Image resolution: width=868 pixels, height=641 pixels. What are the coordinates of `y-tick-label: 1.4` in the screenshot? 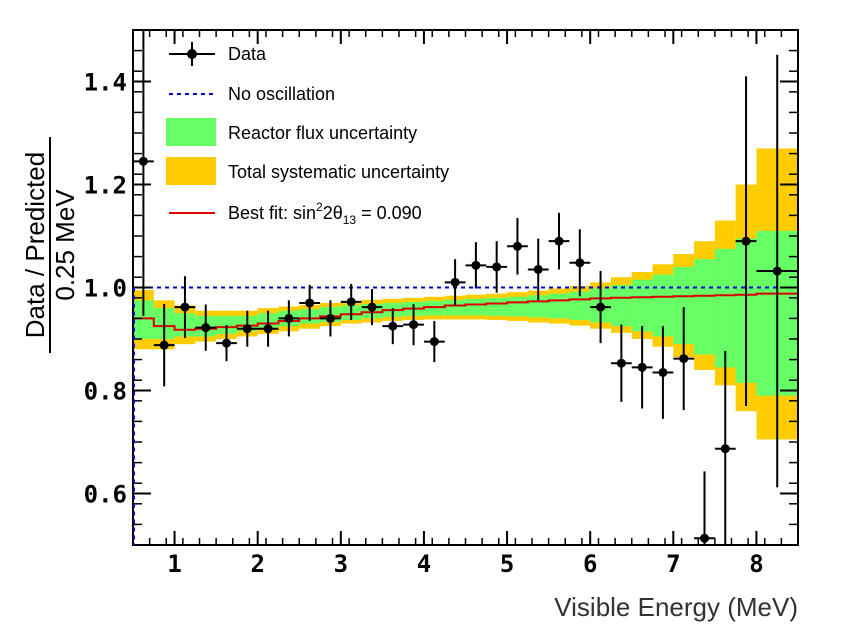 It's located at (105, 83).